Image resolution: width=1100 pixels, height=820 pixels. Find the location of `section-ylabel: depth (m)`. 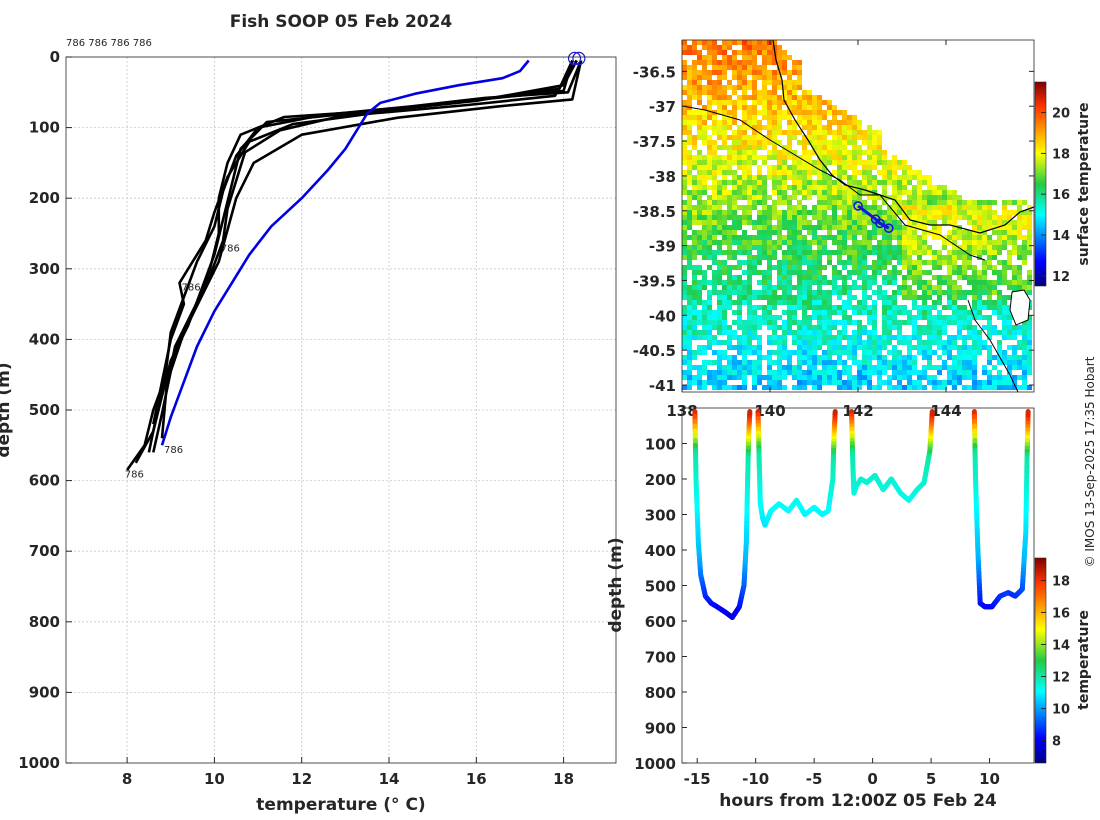

section-ylabel: depth (m) is located at coordinates (616, 584).